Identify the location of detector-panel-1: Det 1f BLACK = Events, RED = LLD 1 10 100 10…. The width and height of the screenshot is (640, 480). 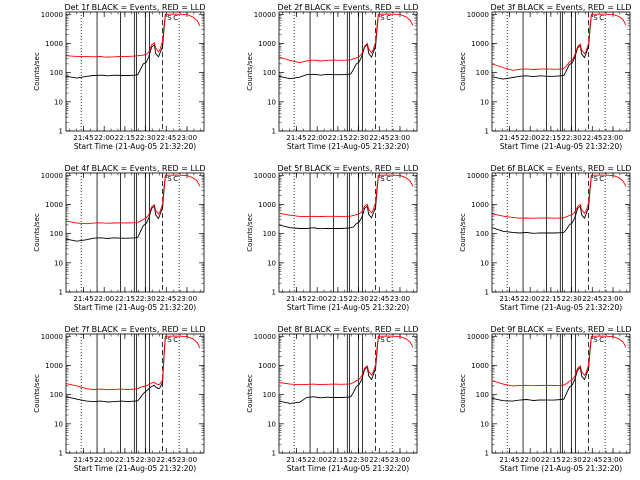
(119, 77).